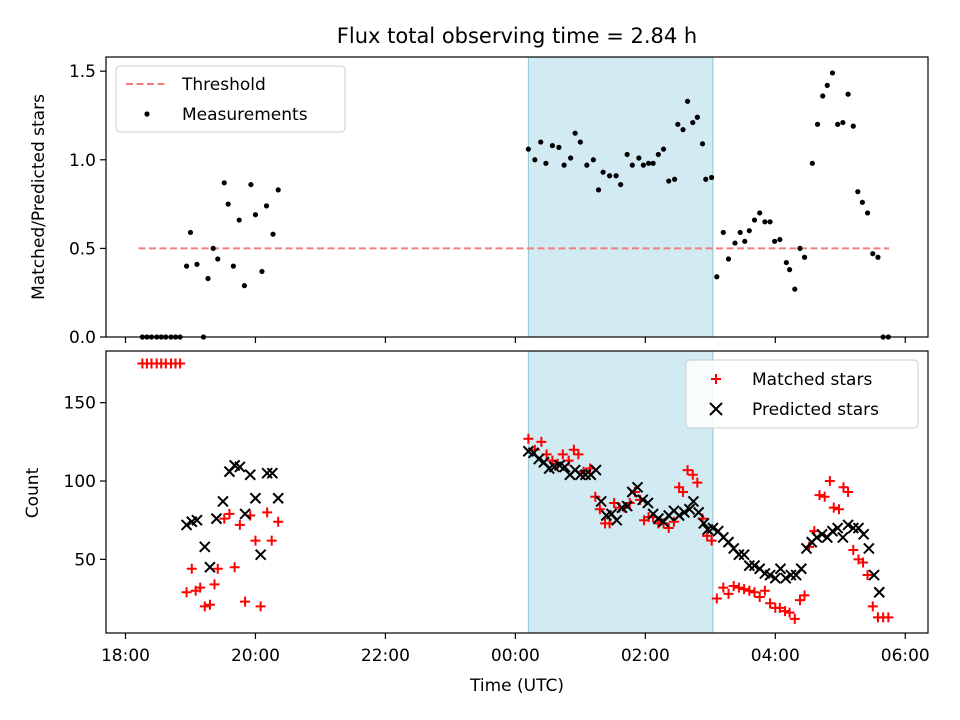 The height and width of the screenshot is (720, 960). I want to click on x-tick-label: 00:00, so click(515, 656).